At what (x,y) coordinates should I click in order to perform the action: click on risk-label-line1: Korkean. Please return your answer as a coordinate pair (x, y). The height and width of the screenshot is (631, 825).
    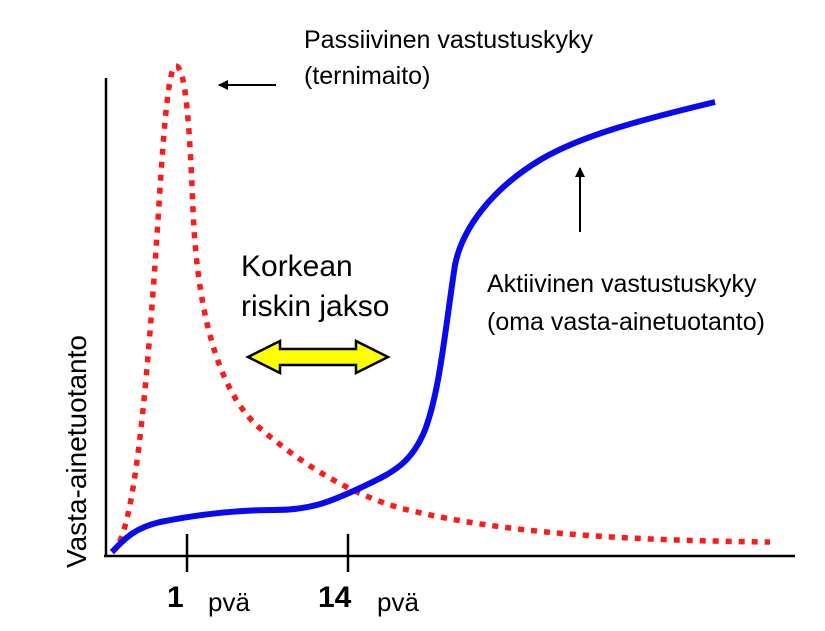
    Looking at the image, I should click on (297, 266).